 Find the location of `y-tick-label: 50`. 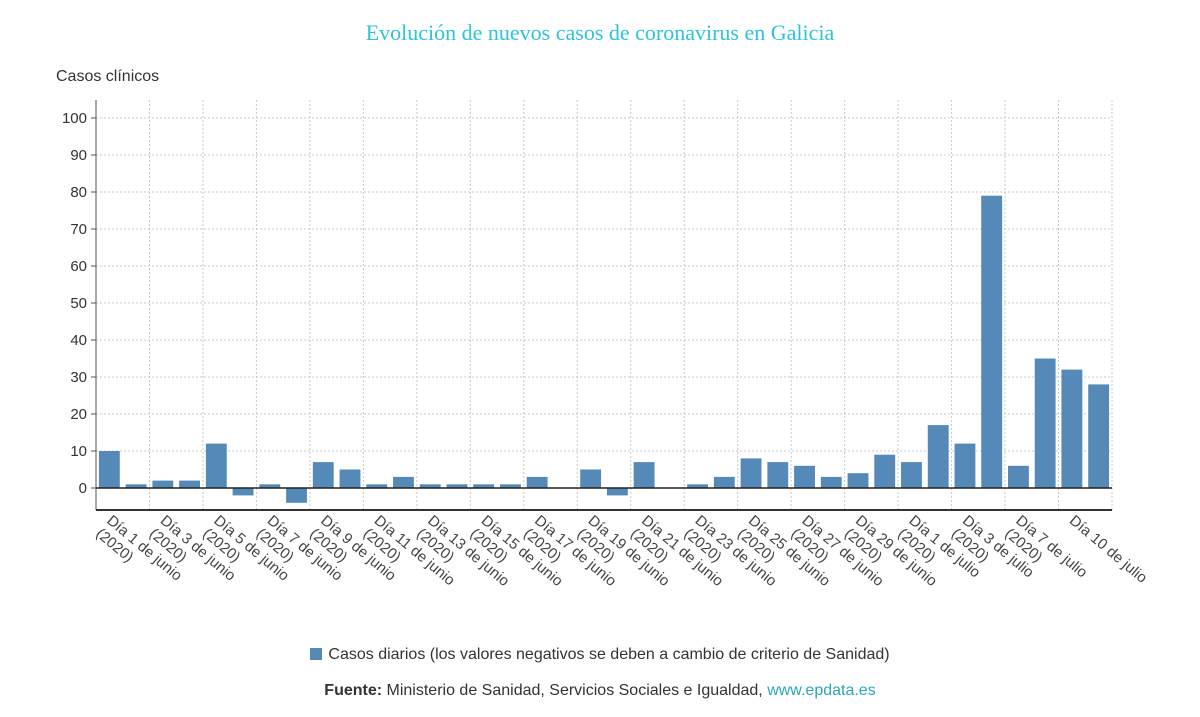

y-tick-label: 50 is located at coordinates (78, 303).